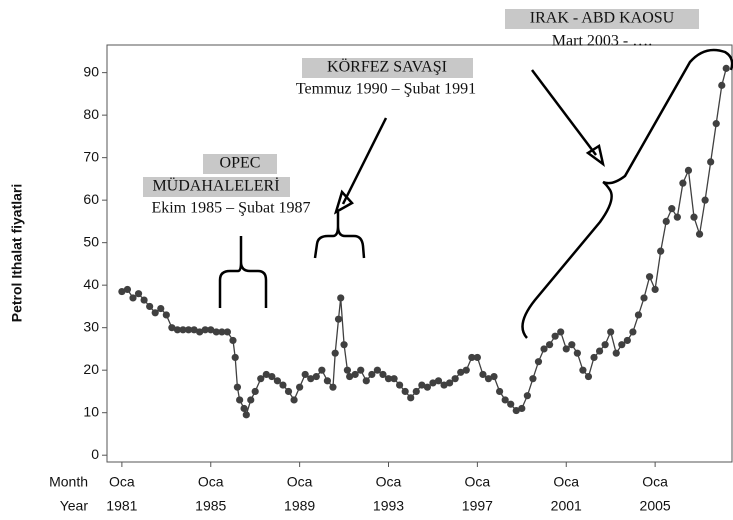  Describe the element at coordinates (91, 71) in the screenshot. I see `y-tick-label: 90` at that location.